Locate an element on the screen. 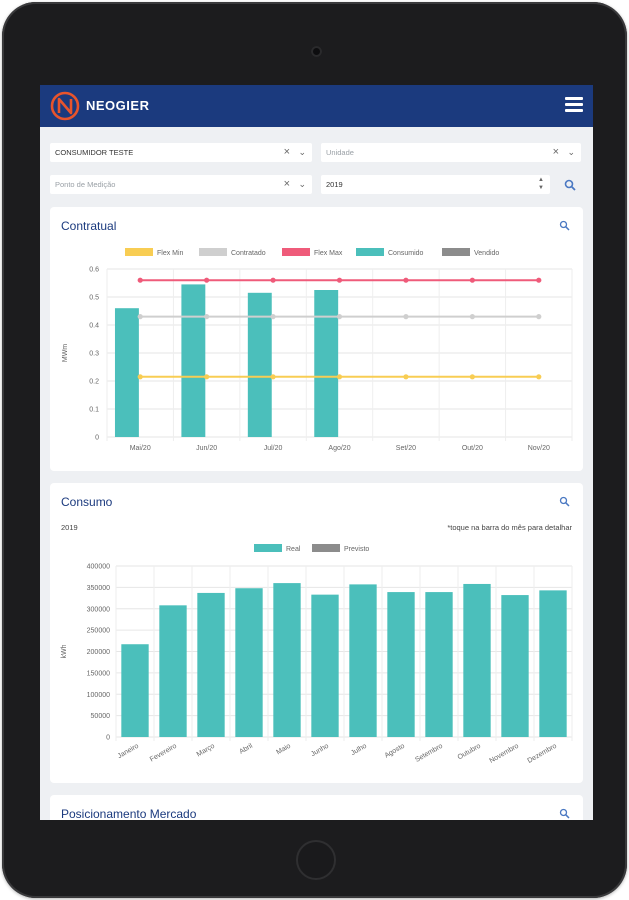 The width and height of the screenshot is (629, 900). x-tick-label: Nov/20 is located at coordinates (539, 448).